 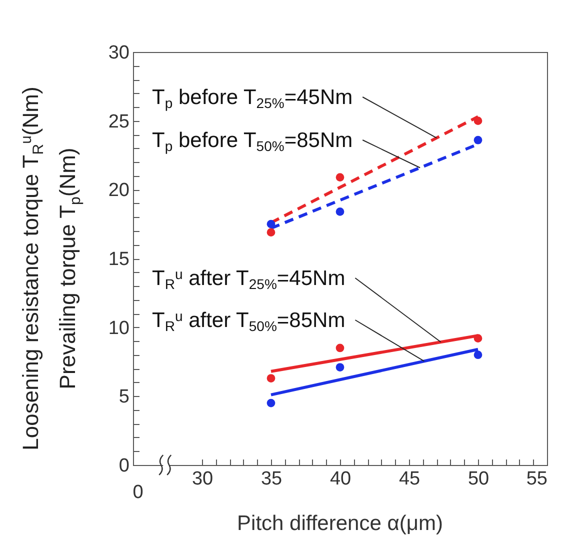 What do you see at coordinates (124, 466) in the screenshot?
I see `y-tick-label: 0` at bounding box center [124, 466].